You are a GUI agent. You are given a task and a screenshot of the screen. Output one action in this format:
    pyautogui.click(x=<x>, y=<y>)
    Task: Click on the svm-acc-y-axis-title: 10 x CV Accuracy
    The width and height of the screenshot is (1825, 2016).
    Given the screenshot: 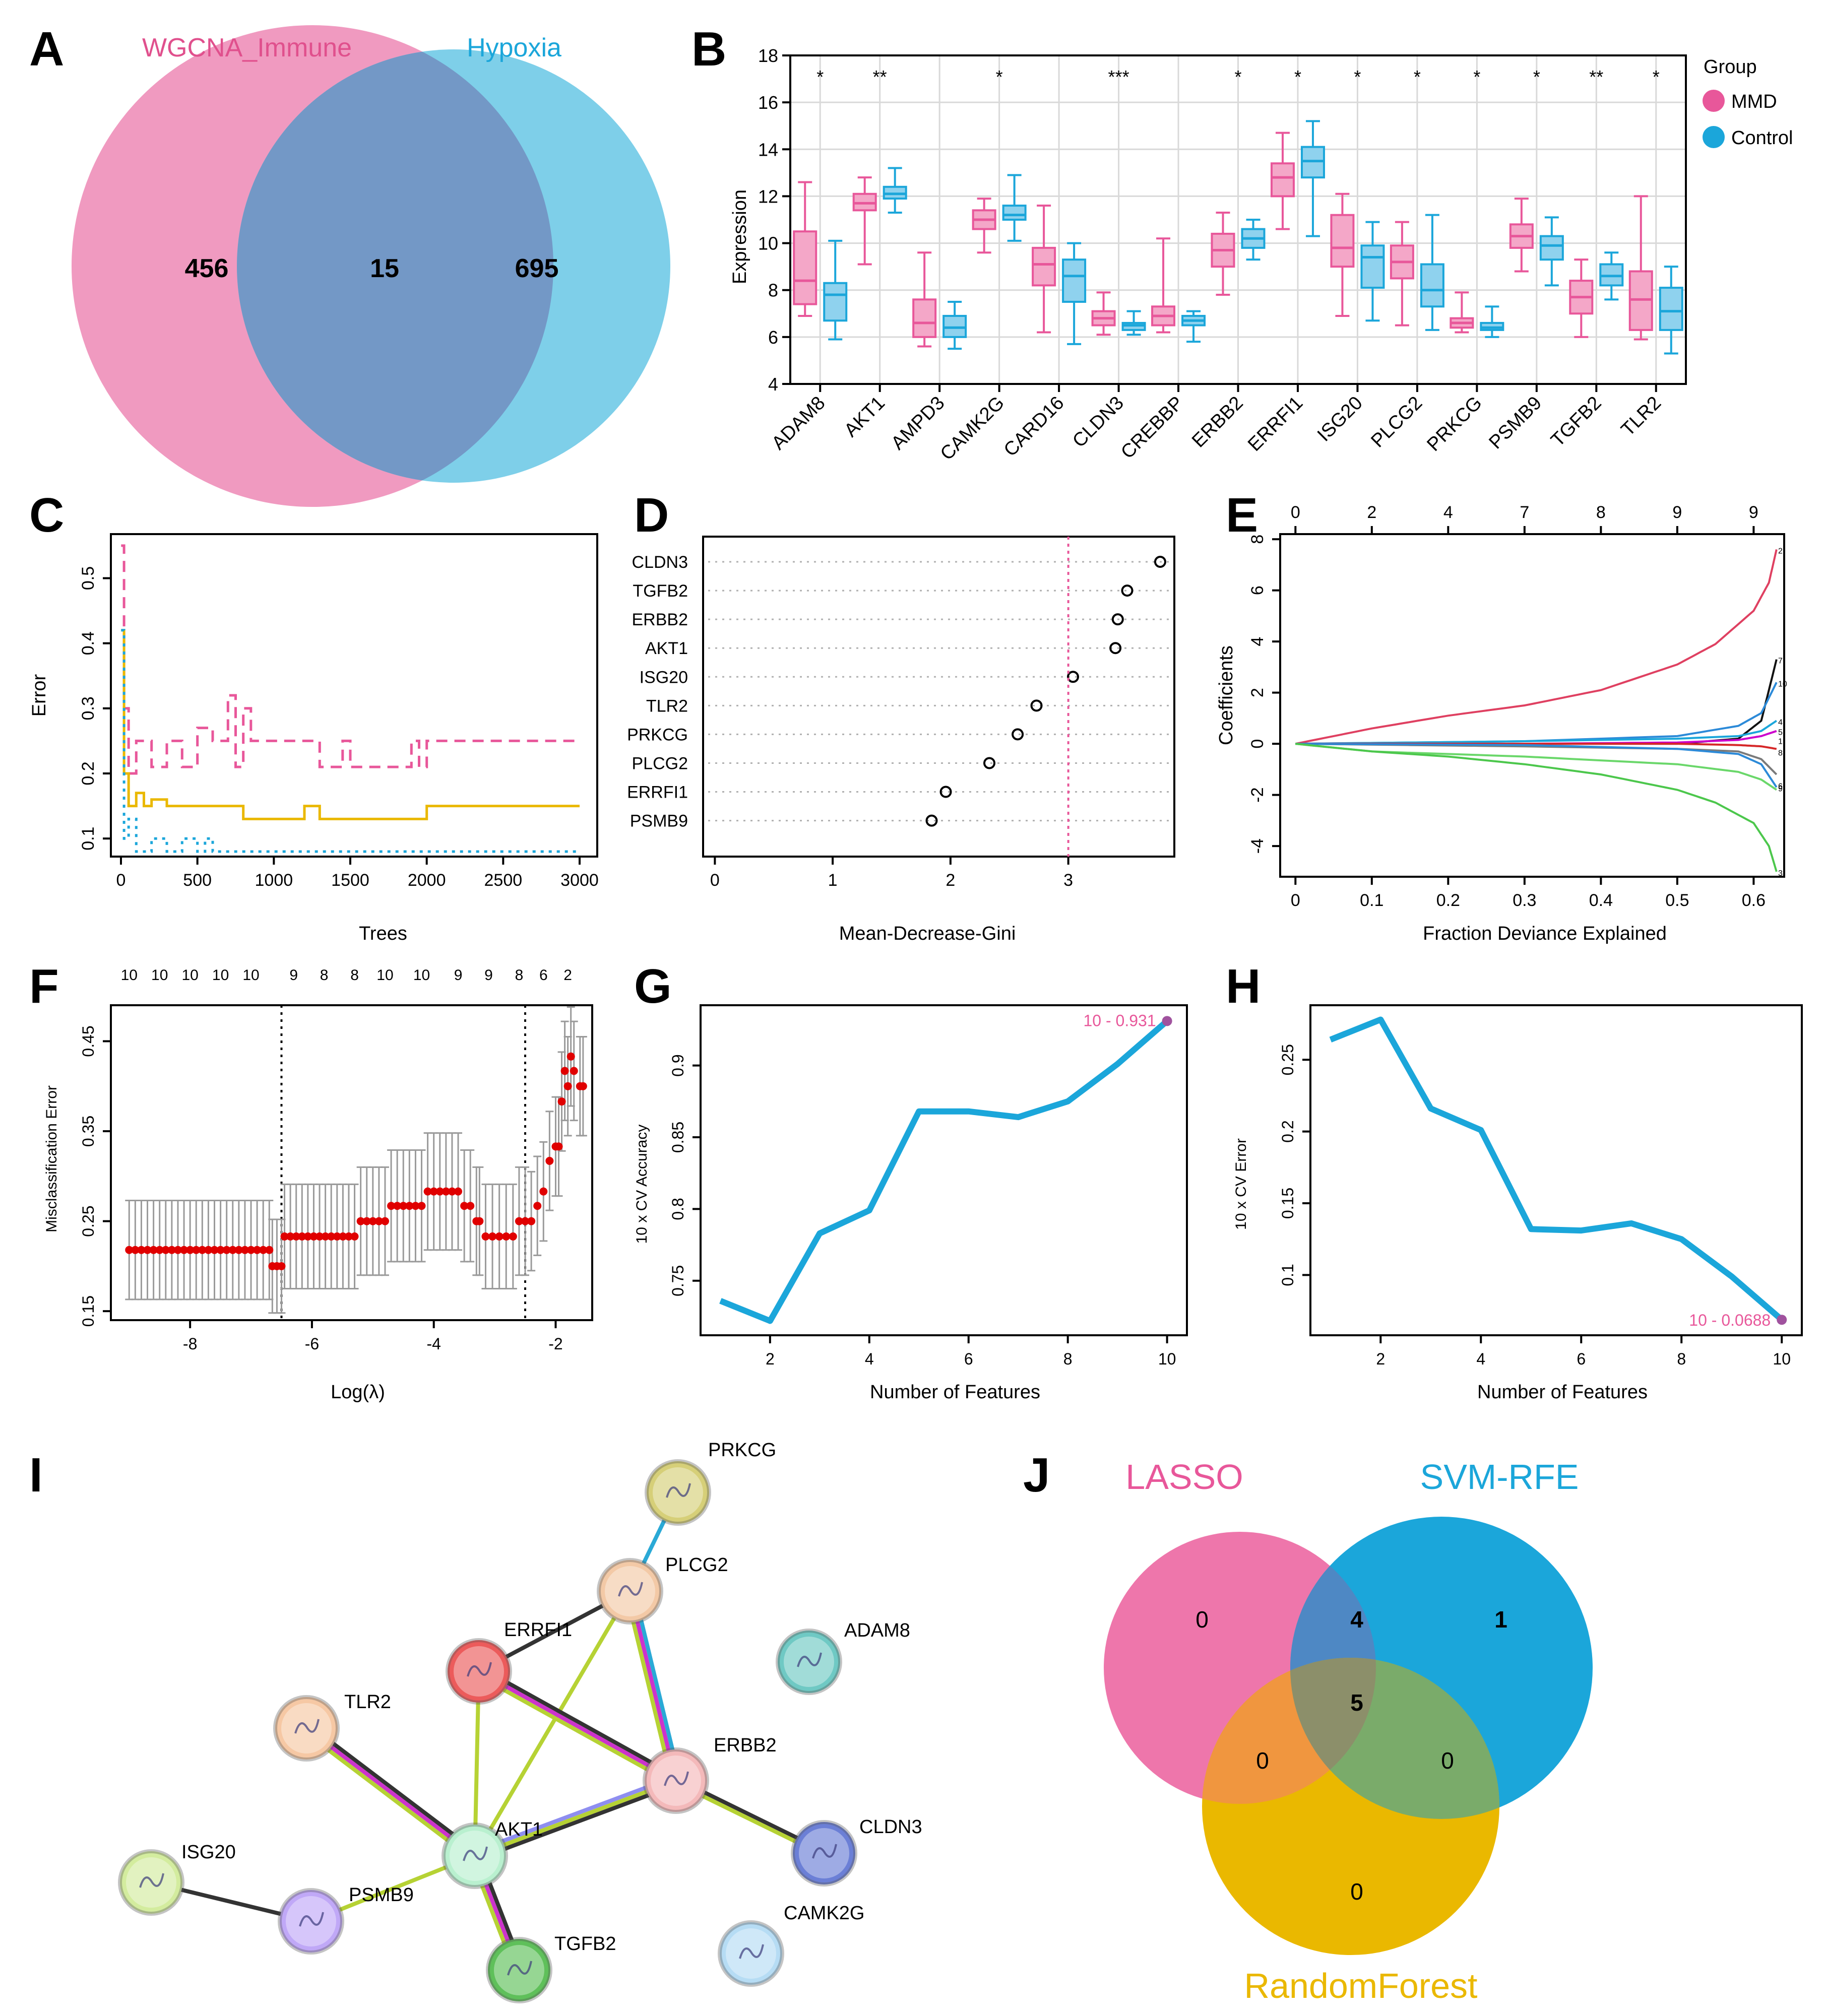 What is the action you would take?
    pyautogui.click(x=642, y=1184)
    